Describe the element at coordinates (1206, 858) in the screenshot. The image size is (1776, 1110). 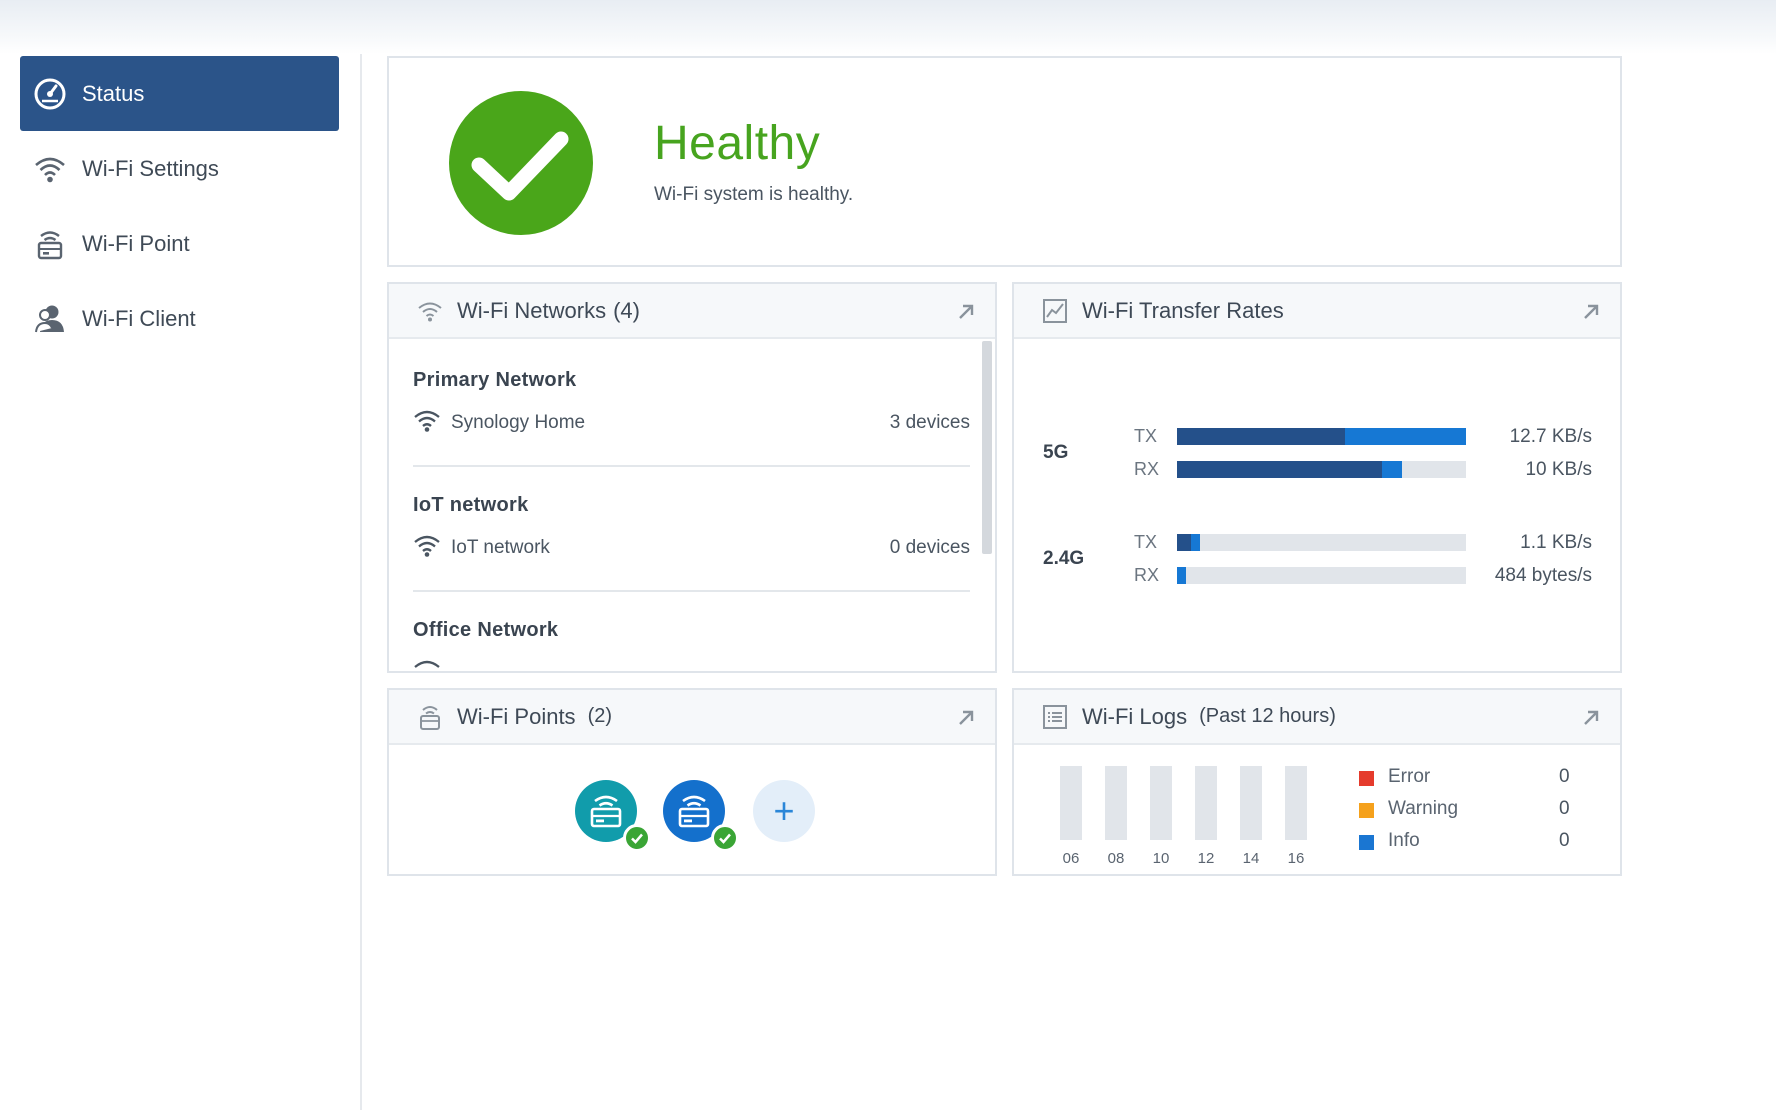
I see `log-tick-label: 12` at that location.